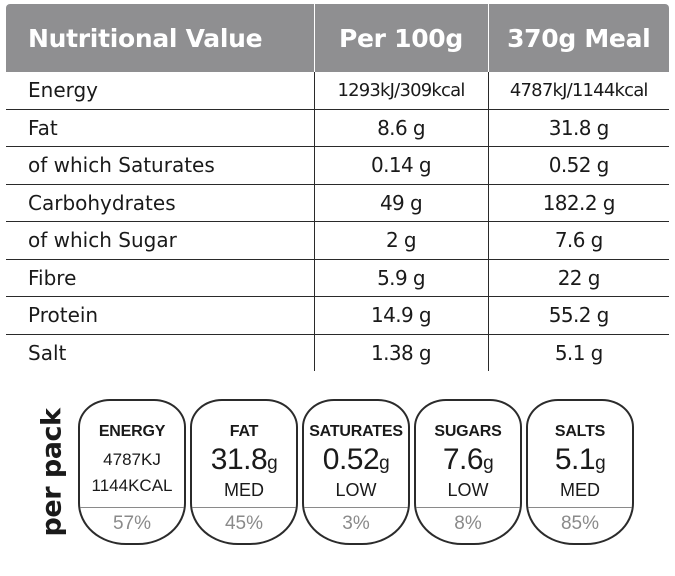 This screenshot has width=675, height=576. What do you see at coordinates (160, 315) in the screenshot?
I see `row-label: Protein` at bounding box center [160, 315].